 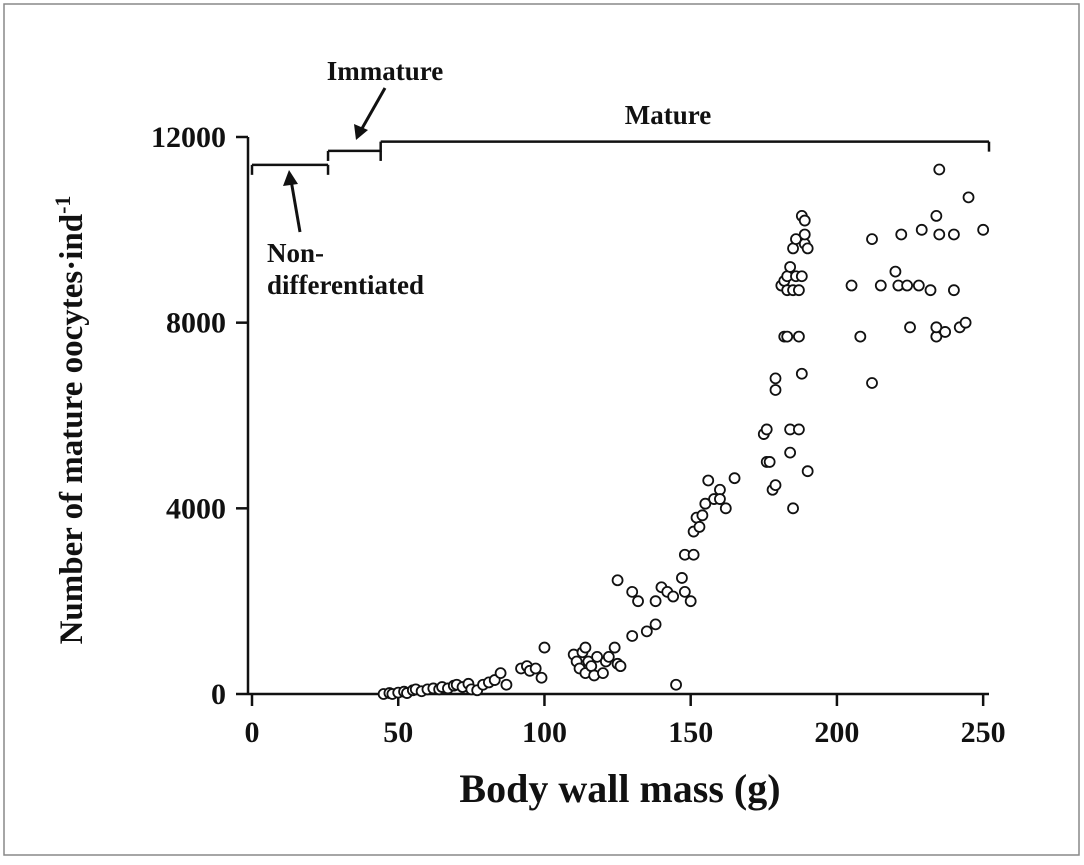 I want to click on stage-label: Immature, so click(x=385, y=71).